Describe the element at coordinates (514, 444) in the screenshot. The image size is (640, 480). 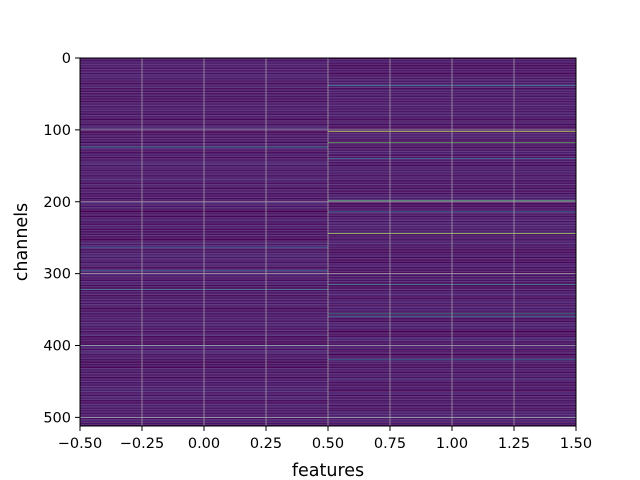
I see `x-tick-label: 1.25` at that location.